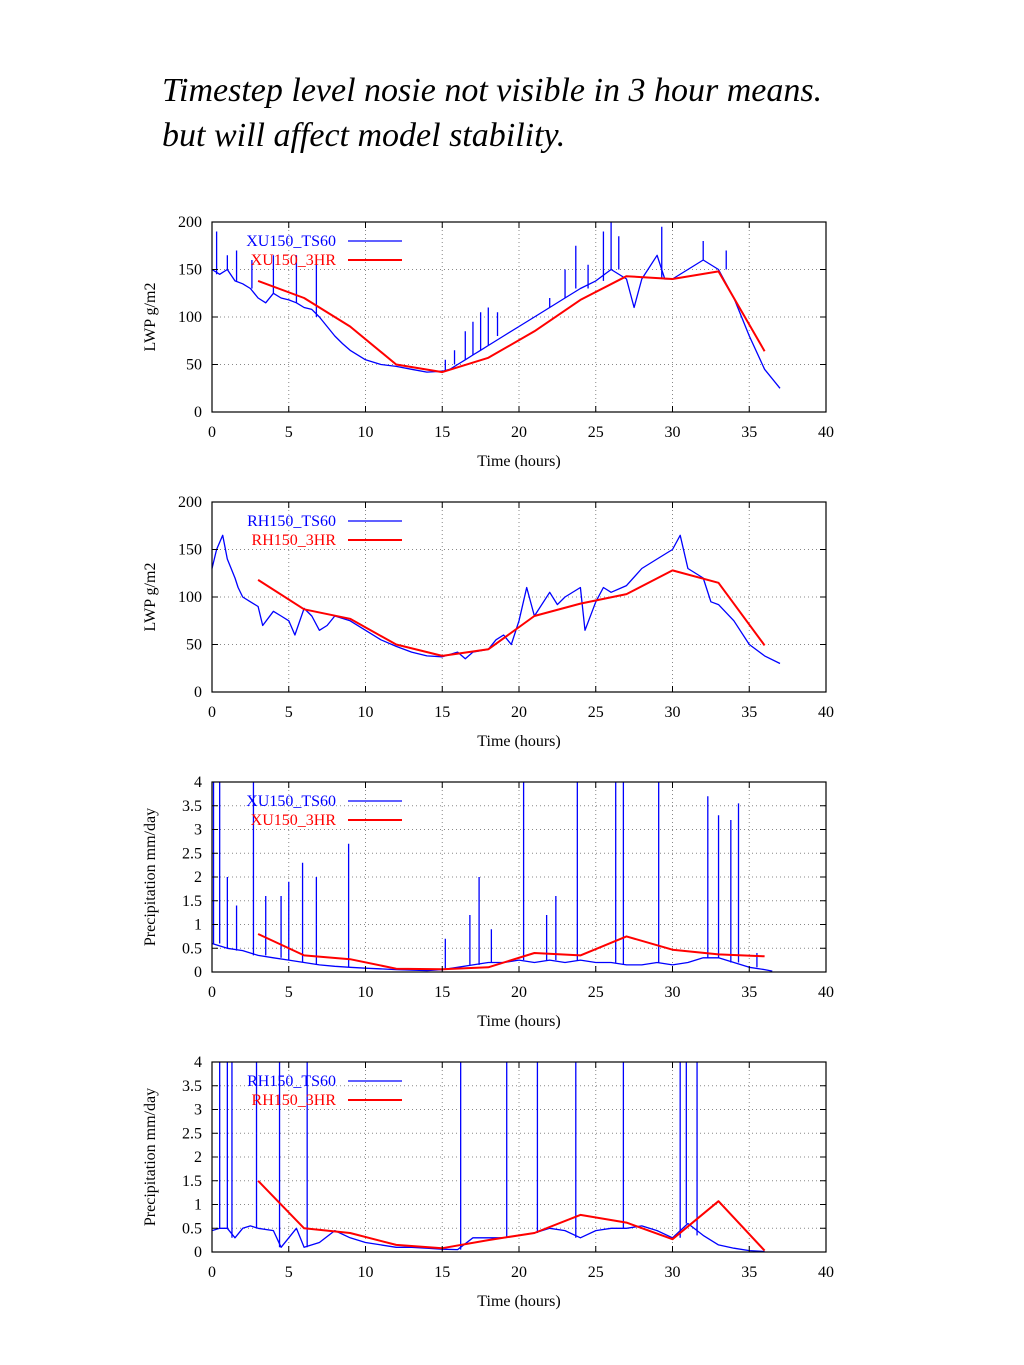 The image size is (1024, 1365). Describe the element at coordinates (492, 877) in the screenshot. I see `series-xu150-ts60` at that location.